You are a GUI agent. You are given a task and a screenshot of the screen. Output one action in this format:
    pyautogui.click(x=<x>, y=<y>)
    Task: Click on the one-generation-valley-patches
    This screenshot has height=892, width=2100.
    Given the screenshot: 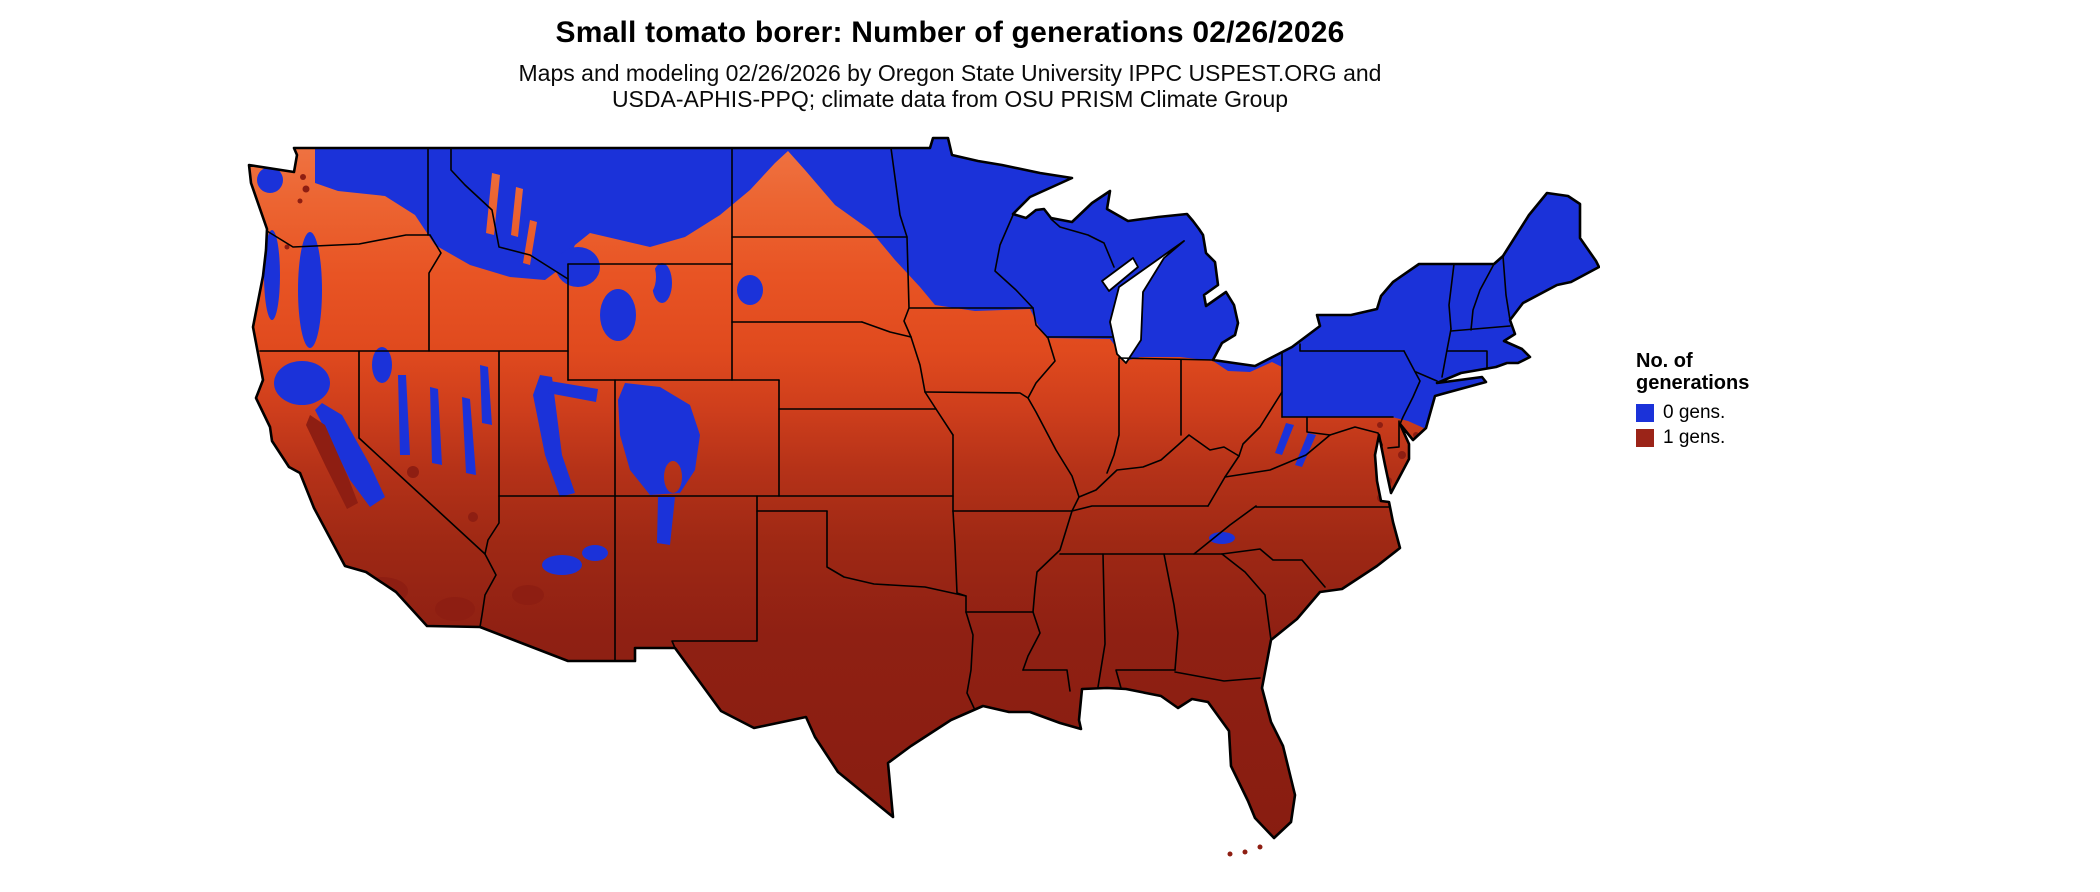 What is the action you would take?
    pyautogui.click(x=584, y=333)
    